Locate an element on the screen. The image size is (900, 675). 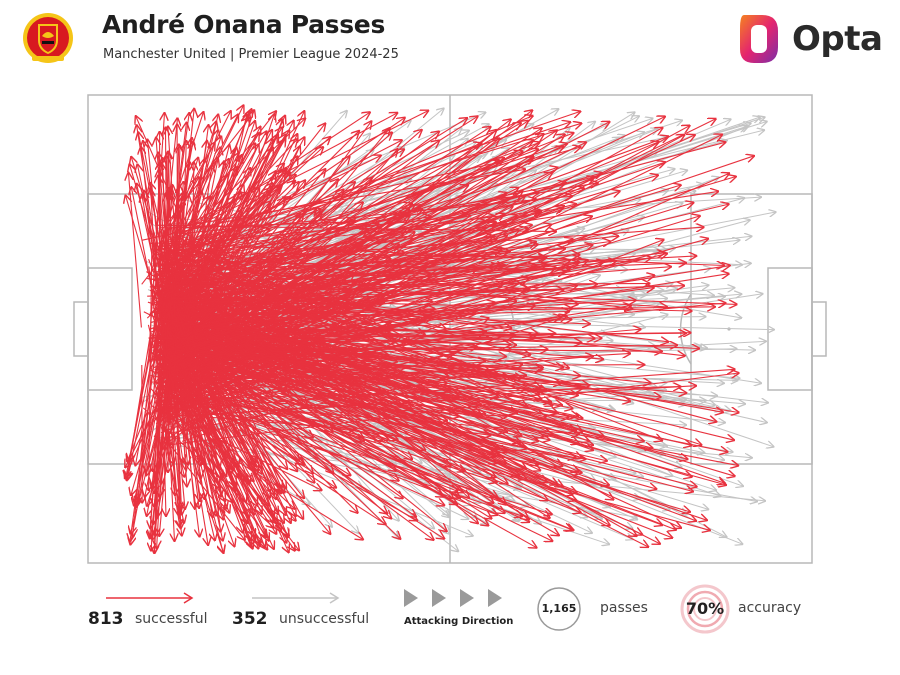
opta-logo-icon is located at coordinates (759, 39).